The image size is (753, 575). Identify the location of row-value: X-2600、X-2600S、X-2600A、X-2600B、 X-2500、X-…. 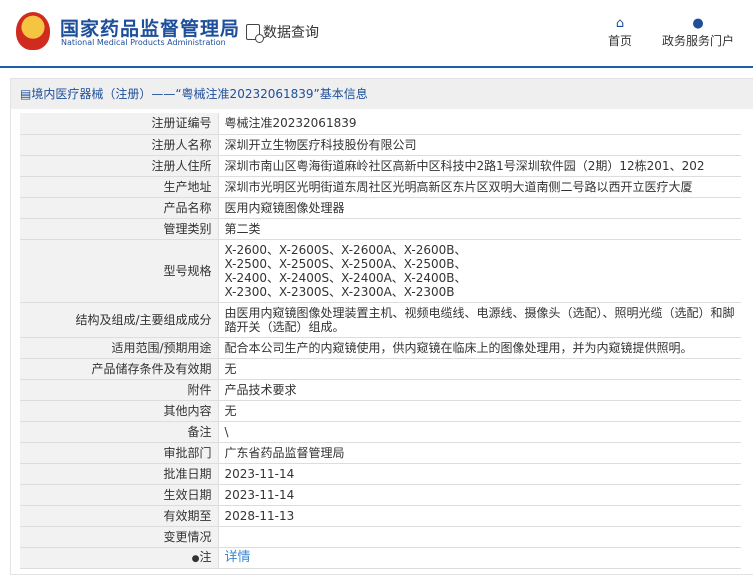
(479, 271).